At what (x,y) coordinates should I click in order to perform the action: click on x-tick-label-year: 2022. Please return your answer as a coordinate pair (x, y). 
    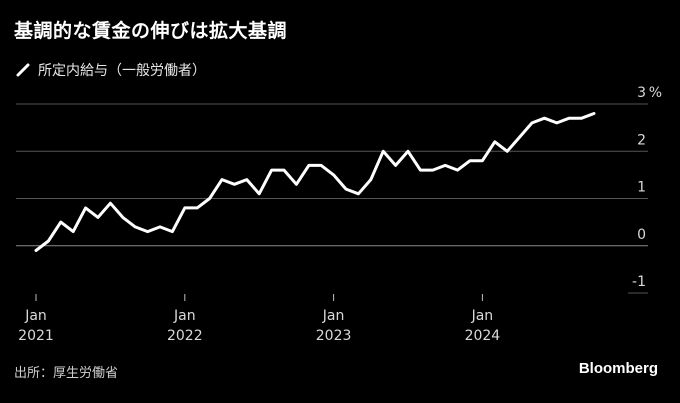
    Looking at the image, I should click on (185, 336).